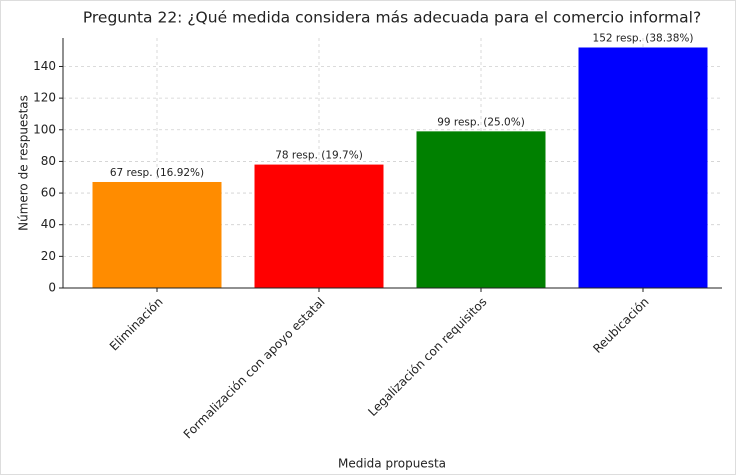 Image resolution: width=736 pixels, height=475 pixels. What do you see at coordinates (392, 464) in the screenshot?
I see `x-axis-label: Medida propuesta` at bounding box center [392, 464].